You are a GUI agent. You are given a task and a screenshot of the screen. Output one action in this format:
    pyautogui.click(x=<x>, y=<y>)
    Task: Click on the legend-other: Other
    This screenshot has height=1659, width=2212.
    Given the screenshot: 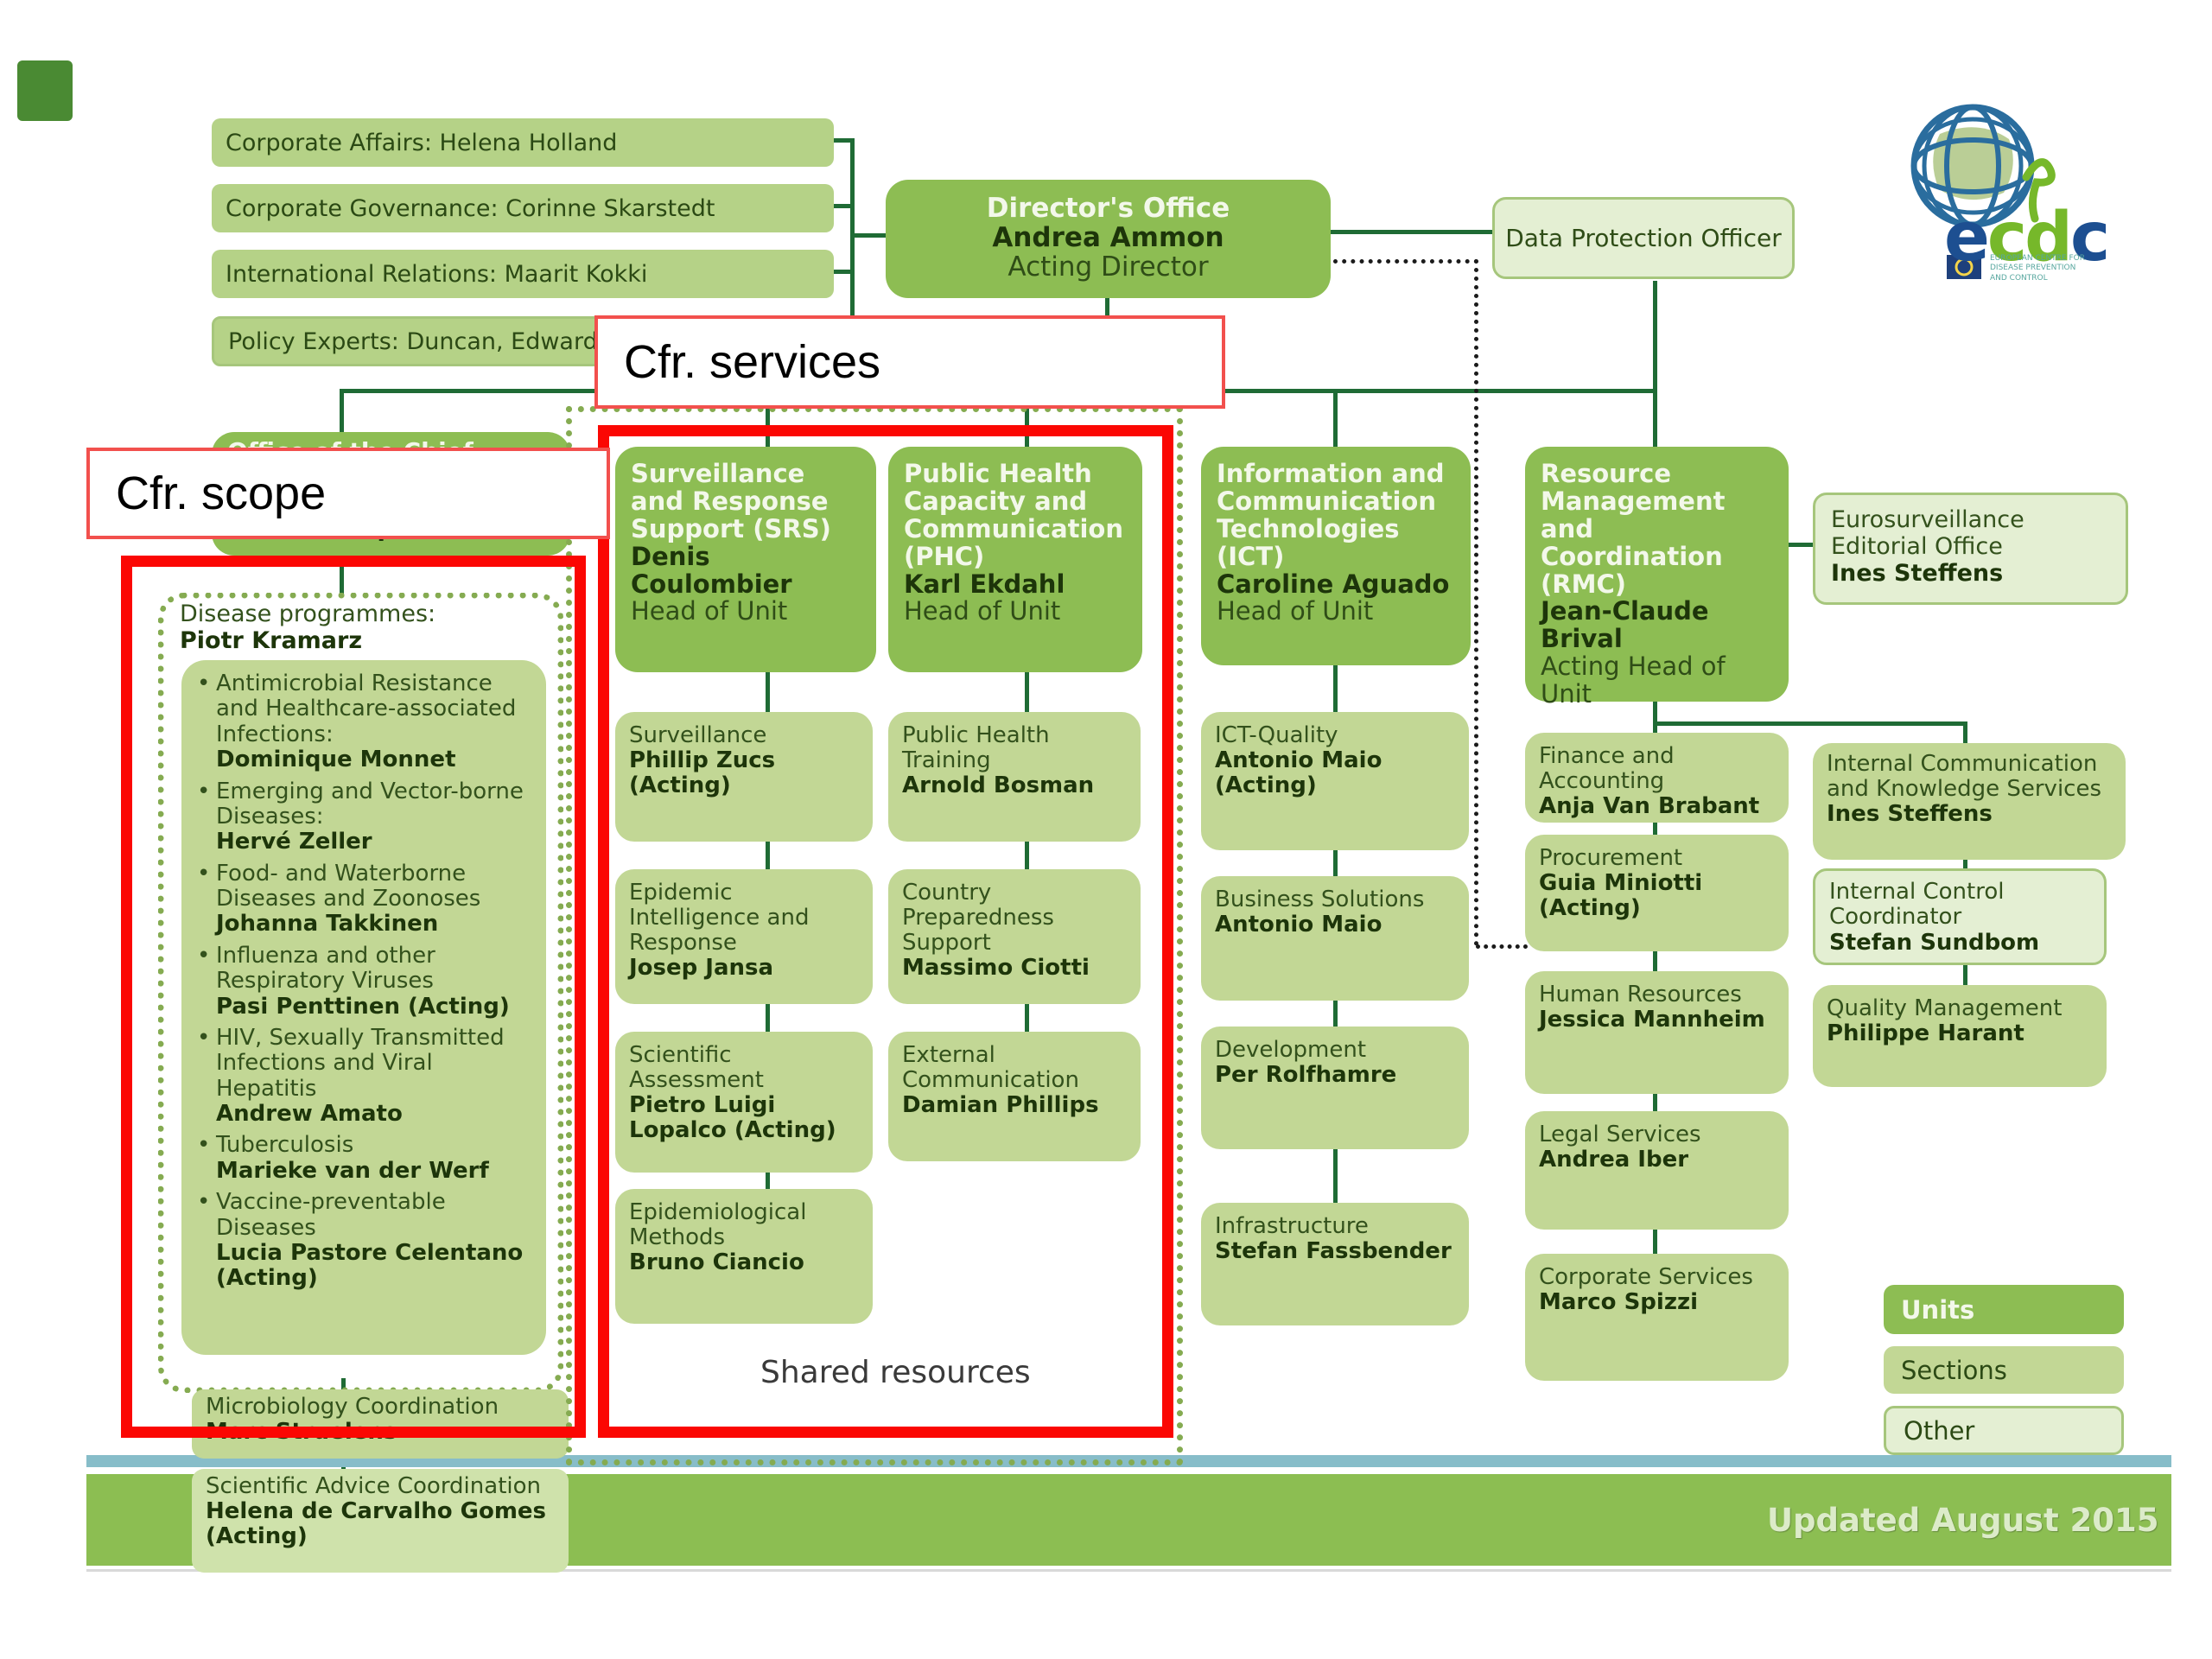 What is the action you would take?
    pyautogui.click(x=2004, y=1430)
    